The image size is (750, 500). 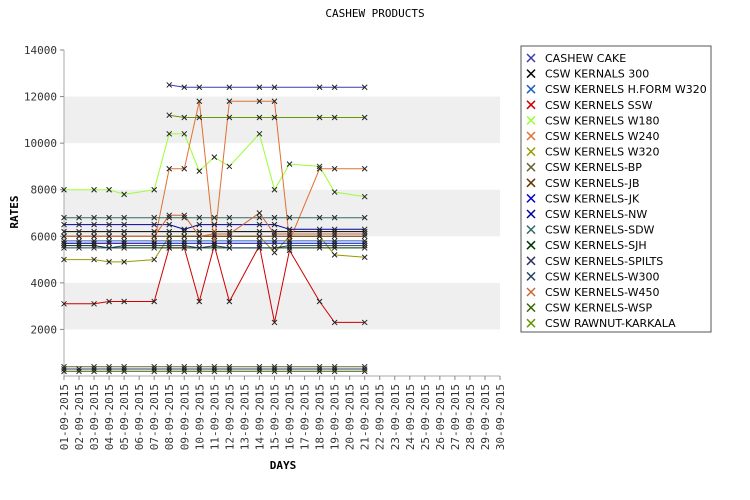 What do you see at coordinates (602, 152) in the screenshot?
I see `legend-label: CSW KERNELS W320` at bounding box center [602, 152].